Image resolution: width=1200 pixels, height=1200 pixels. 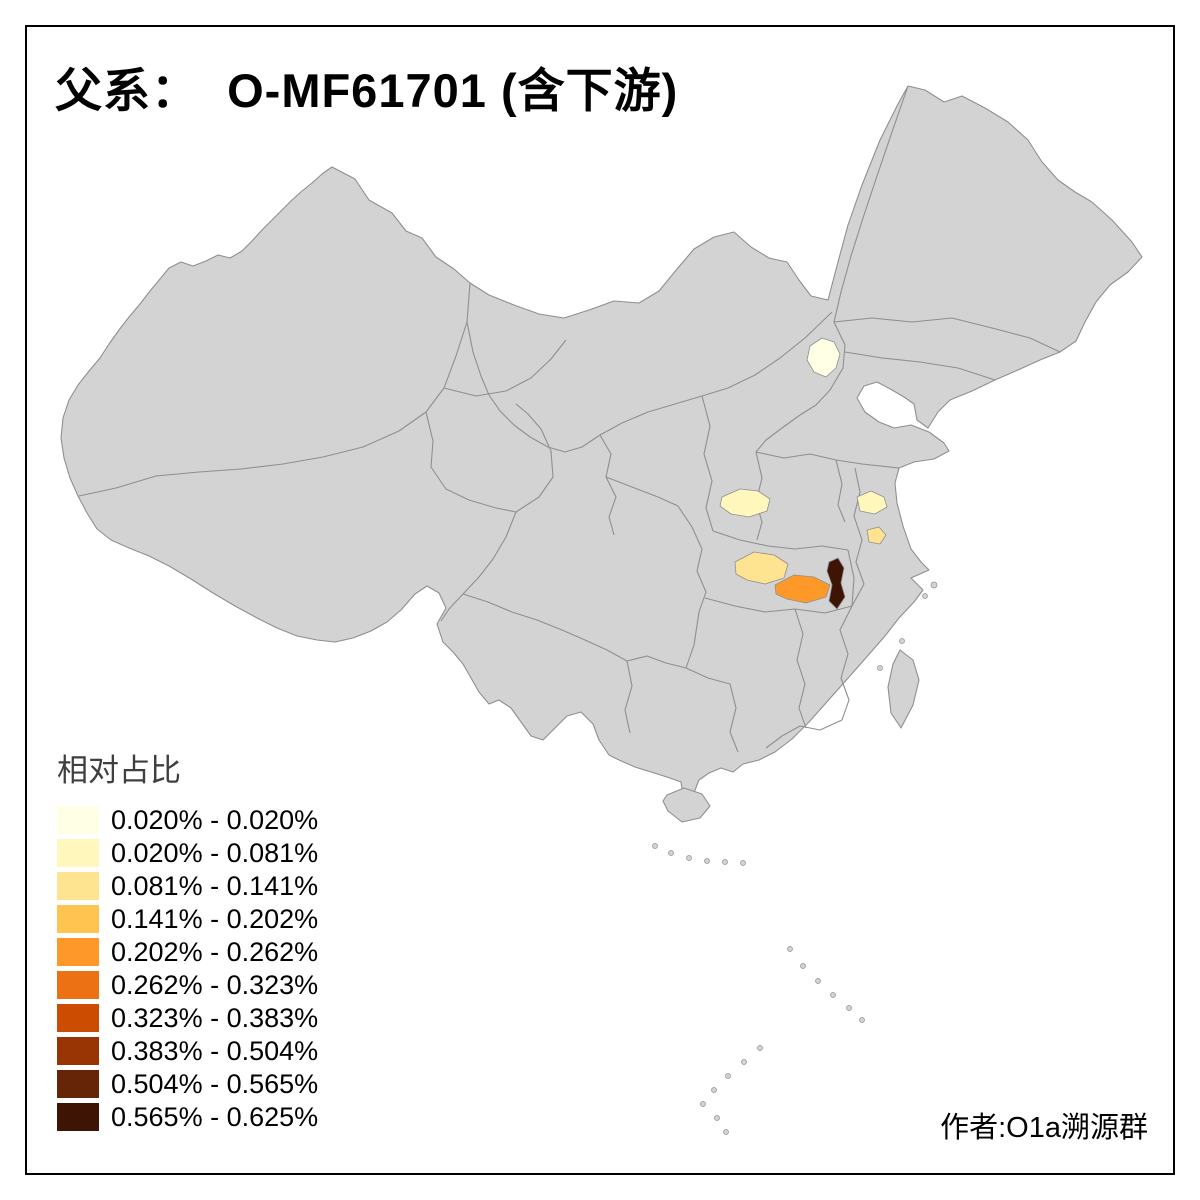 I want to click on legend-item: 0.202% - 0.262%, so click(x=188, y=951).